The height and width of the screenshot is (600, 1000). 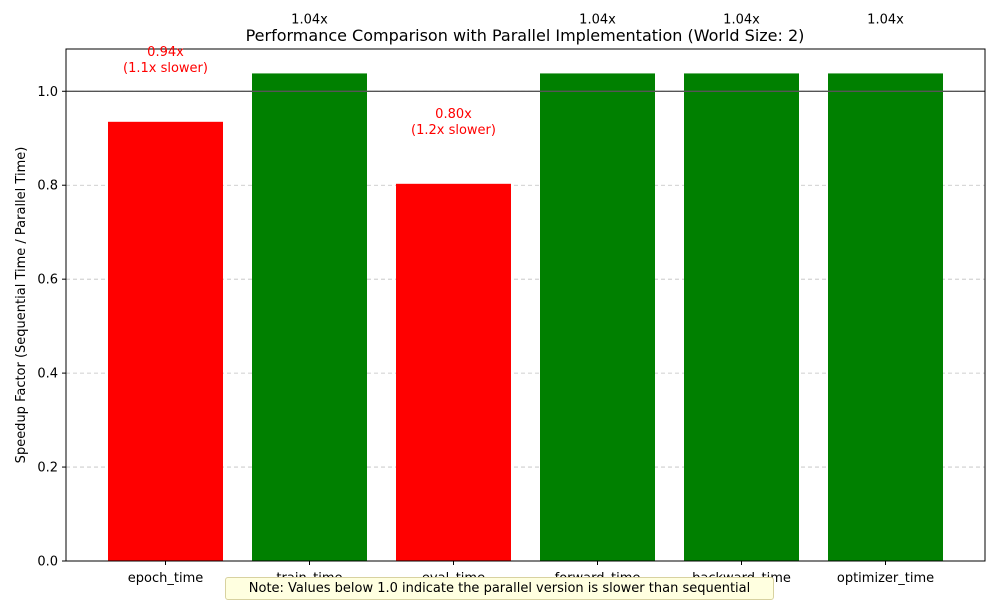 What do you see at coordinates (597, 317) in the screenshot?
I see `bar-forward_time` at bounding box center [597, 317].